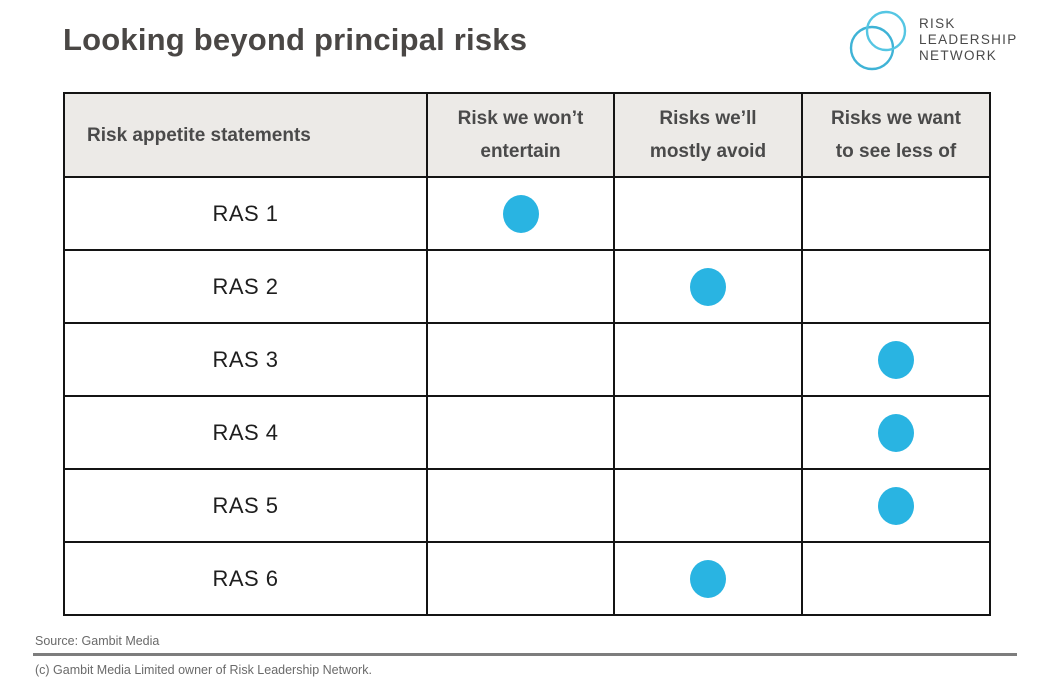 Image resolution: width=1050 pixels, height=700 pixels. Describe the element at coordinates (245, 578) in the screenshot. I see `ras-label: RAS 6` at that location.